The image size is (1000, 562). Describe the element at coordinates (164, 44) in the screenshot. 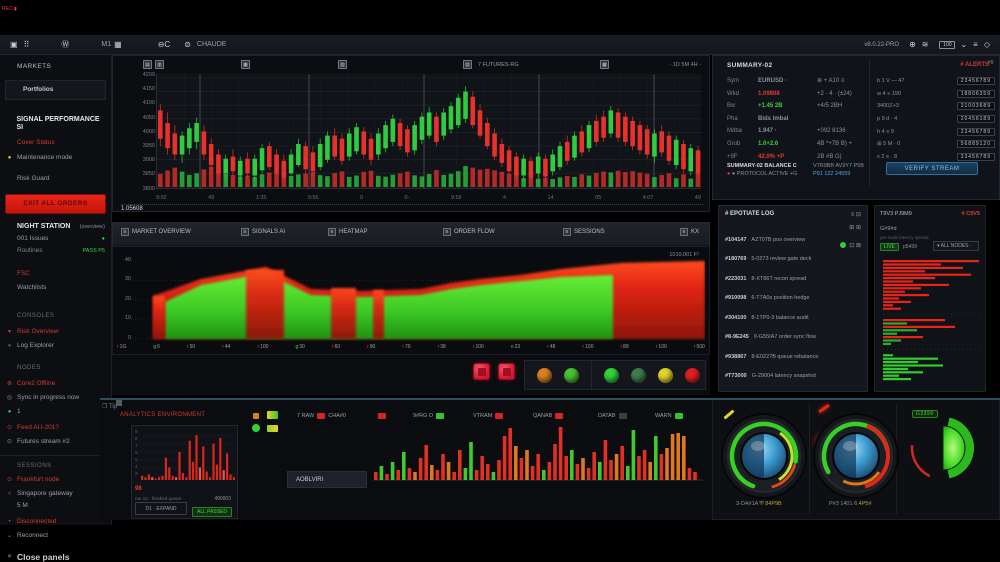

I see `back-icon: ⊖C` at that location.